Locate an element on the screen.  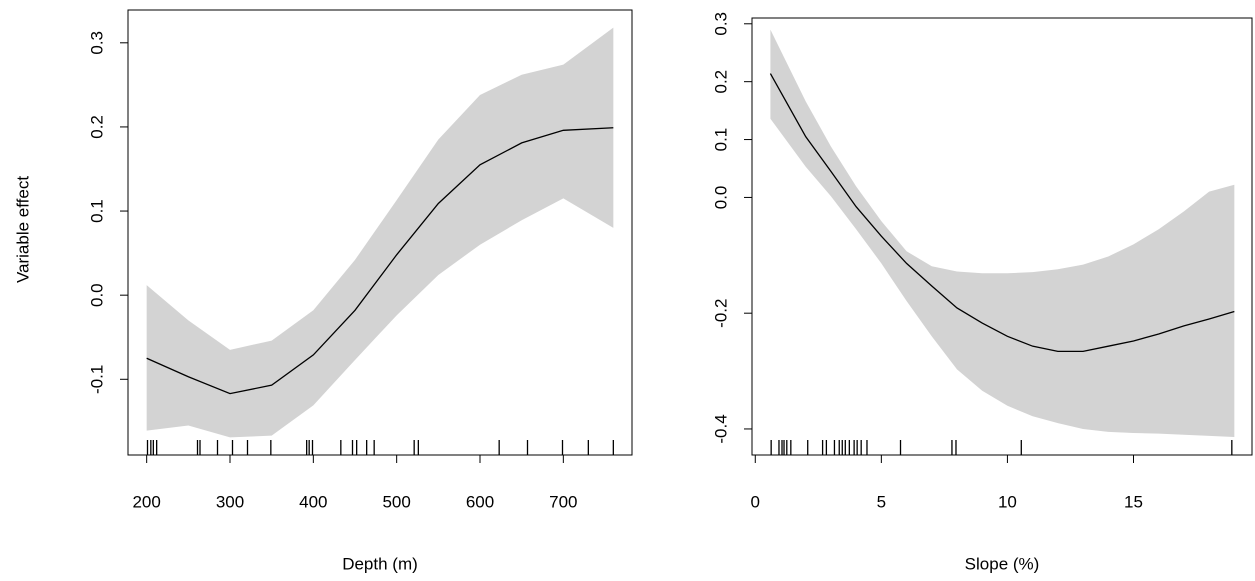
x-axis-title: Slope (%) is located at coordinates (1002, 563).